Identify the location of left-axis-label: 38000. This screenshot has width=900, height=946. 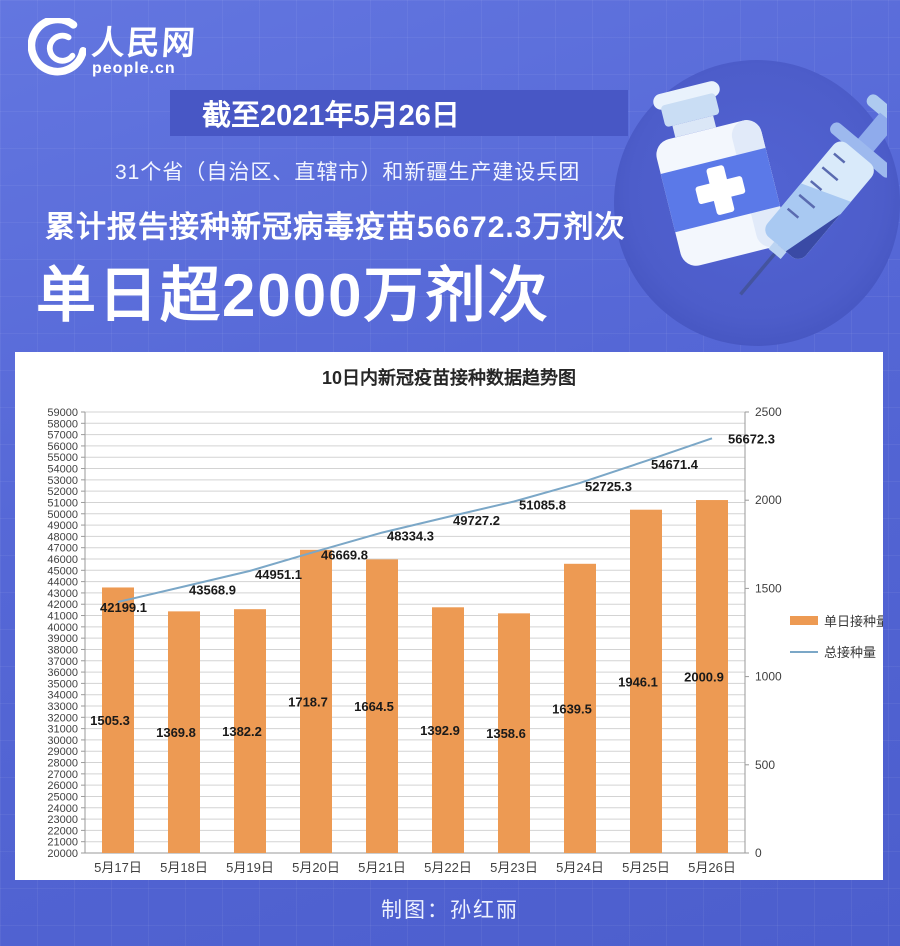
(62, 650).